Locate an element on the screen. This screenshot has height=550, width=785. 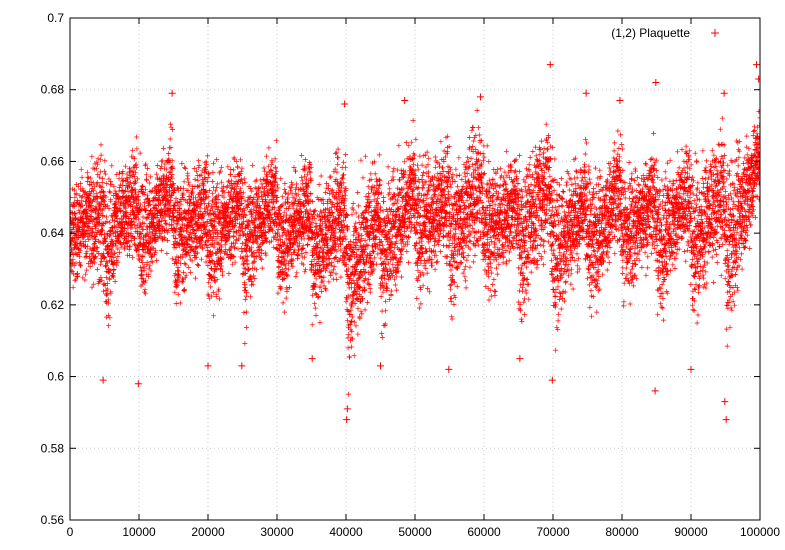
x-tick-label: 20000 is located at coordinates (208, 532).